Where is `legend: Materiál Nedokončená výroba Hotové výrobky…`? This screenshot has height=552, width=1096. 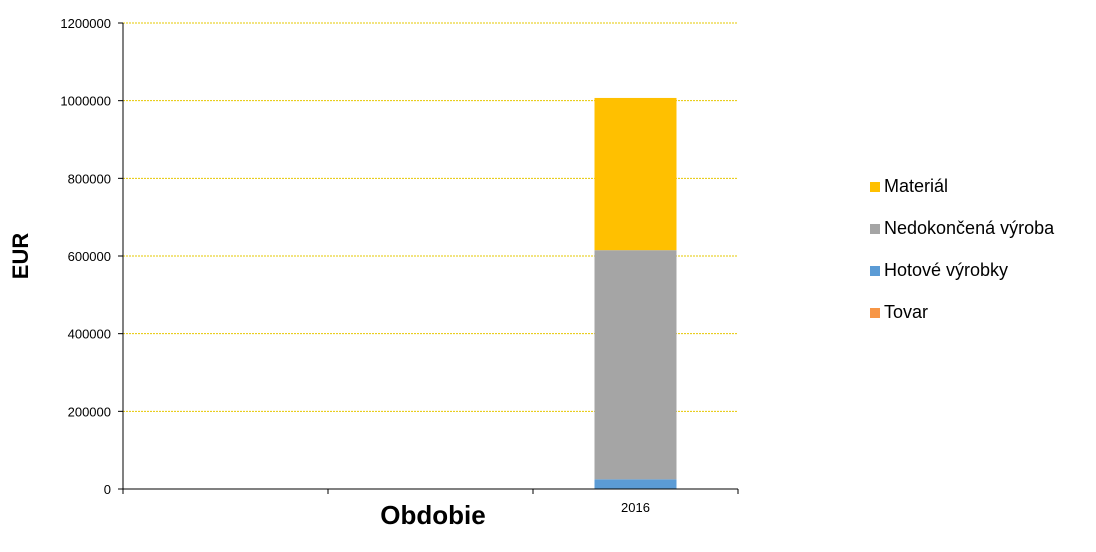 legend: Materiál Nedokončená výroba Hotové výrobky… is located at coordinates (962, 249).